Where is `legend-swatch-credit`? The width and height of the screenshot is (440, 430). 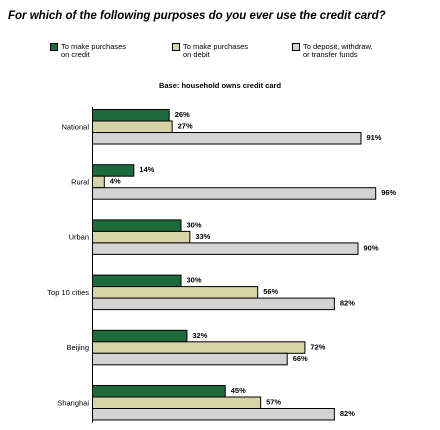
legend-swatch-credit is located at coordinates (54, 47).